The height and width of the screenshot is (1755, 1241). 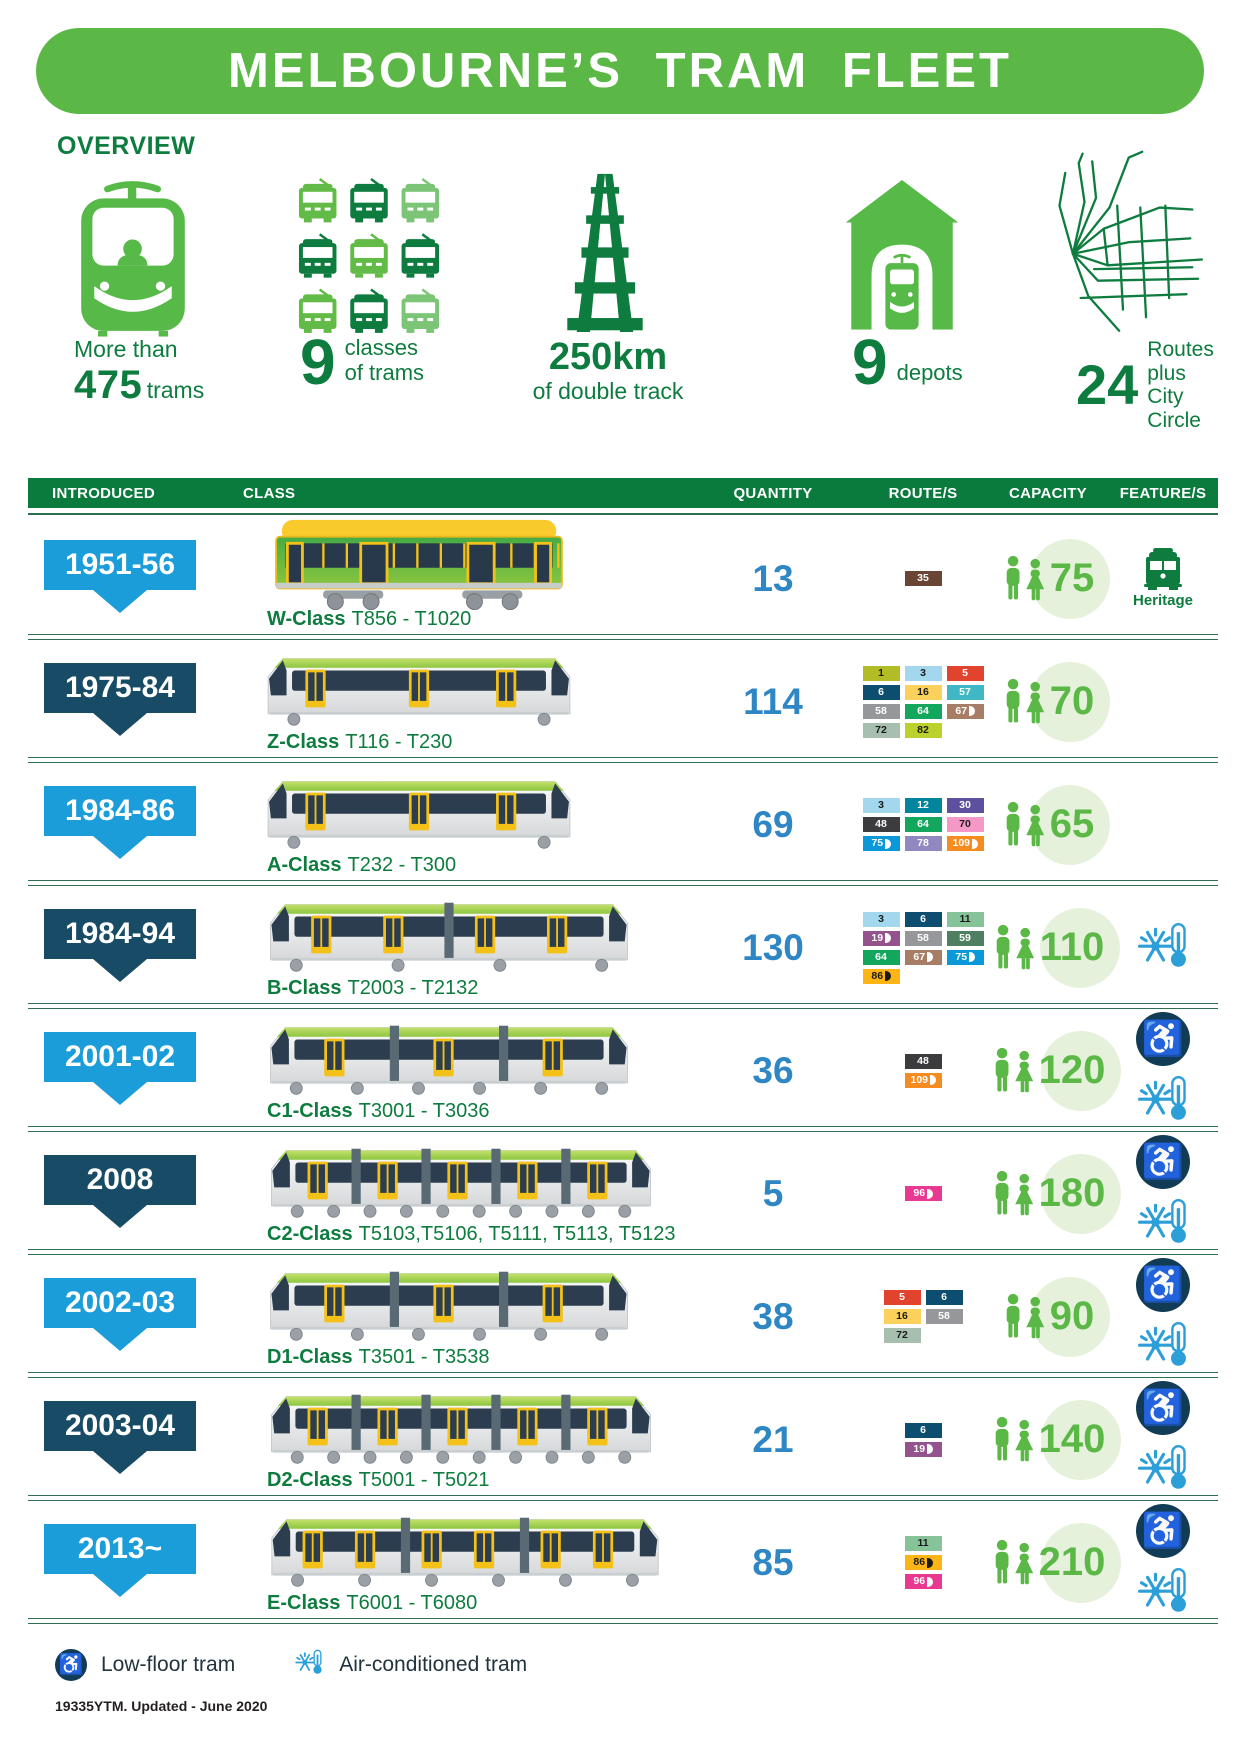 I want to click on stat-value: 250km, so click(x=608, y=357).